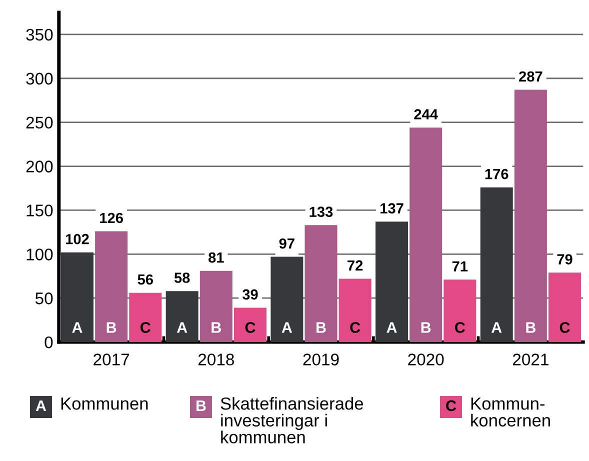 This screenshot has height=461, width=589. Describe the element at coordinates (426, 114) in the screenshot. I see `data-label: 244` at that location.